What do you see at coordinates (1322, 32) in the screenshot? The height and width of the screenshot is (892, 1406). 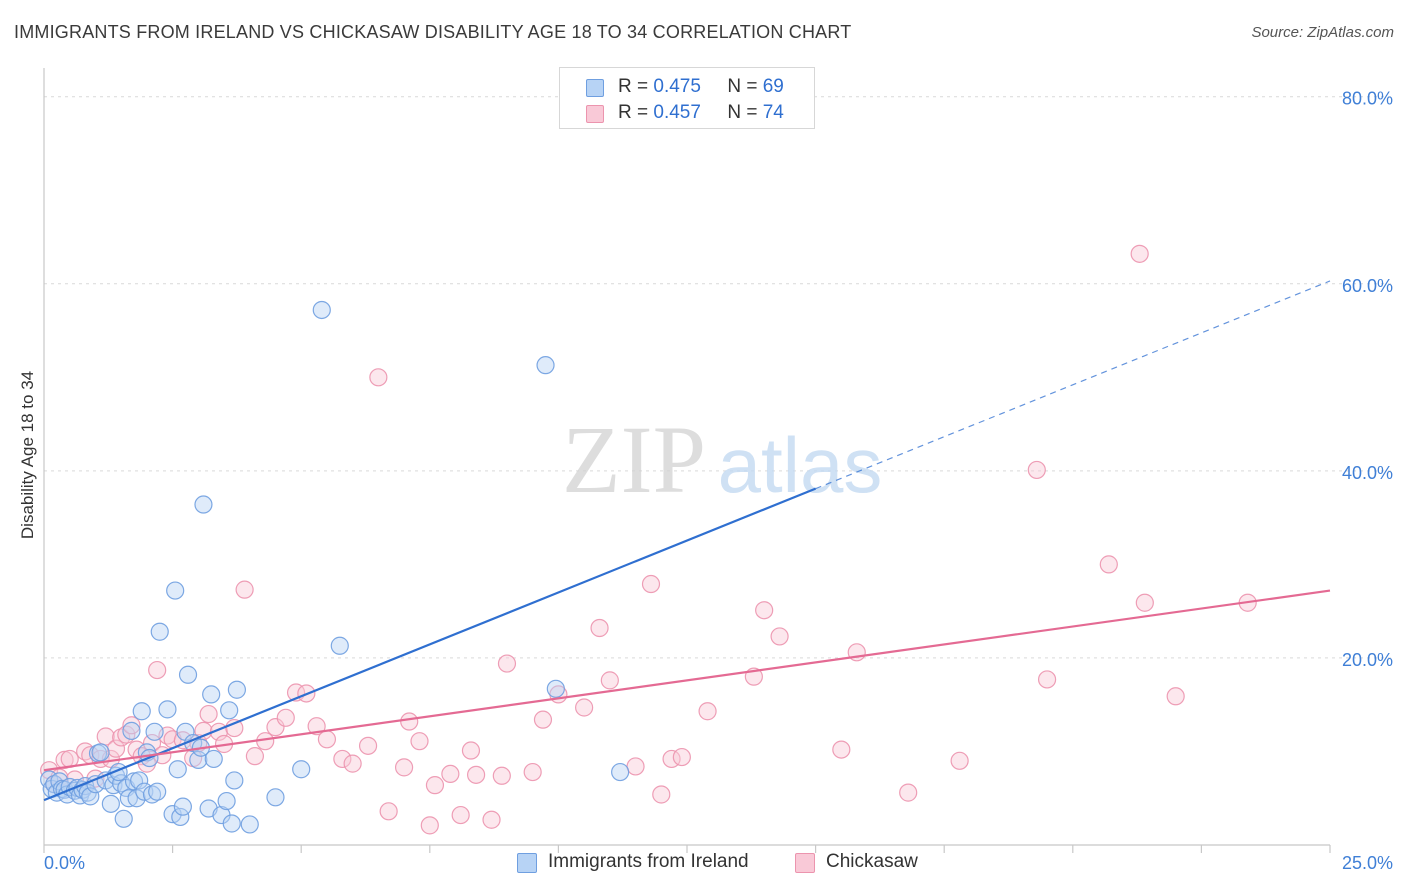 I see `source-label: Source: ZipAtlas.com` at bounding box center [1322, 32].